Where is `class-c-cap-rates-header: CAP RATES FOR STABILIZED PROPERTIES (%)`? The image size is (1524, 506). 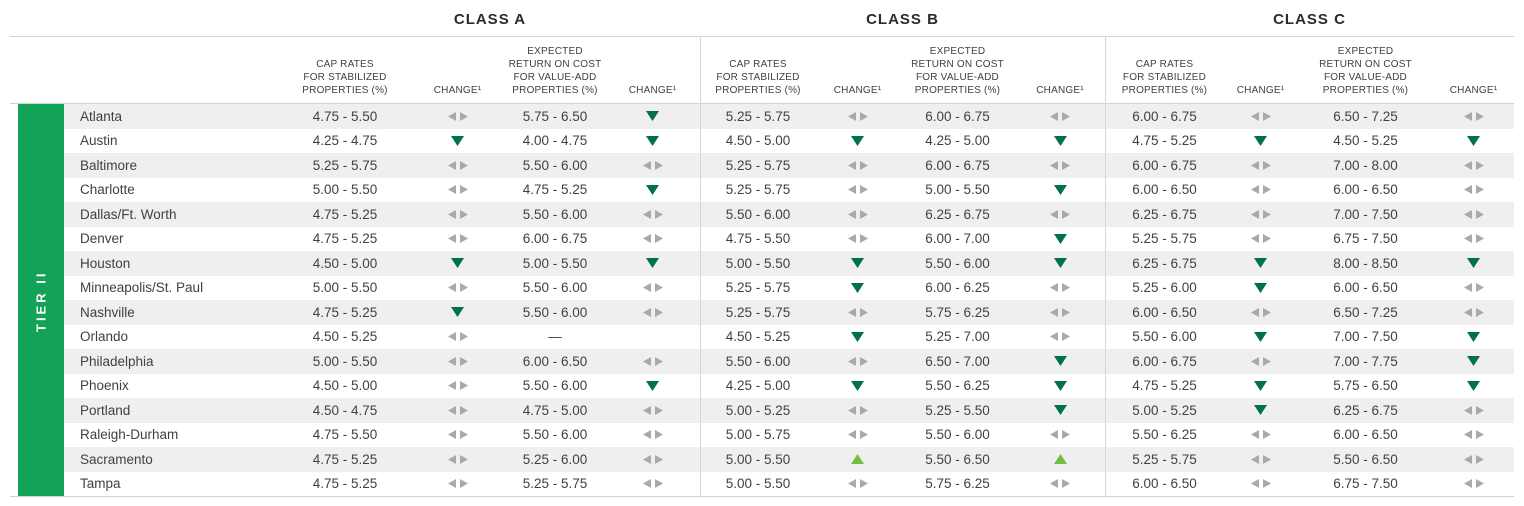
class-c-cap-rates-header: CAP RATES FOR STABILIZED PROPERTIES (%) is located at coordinates (1164, 70).